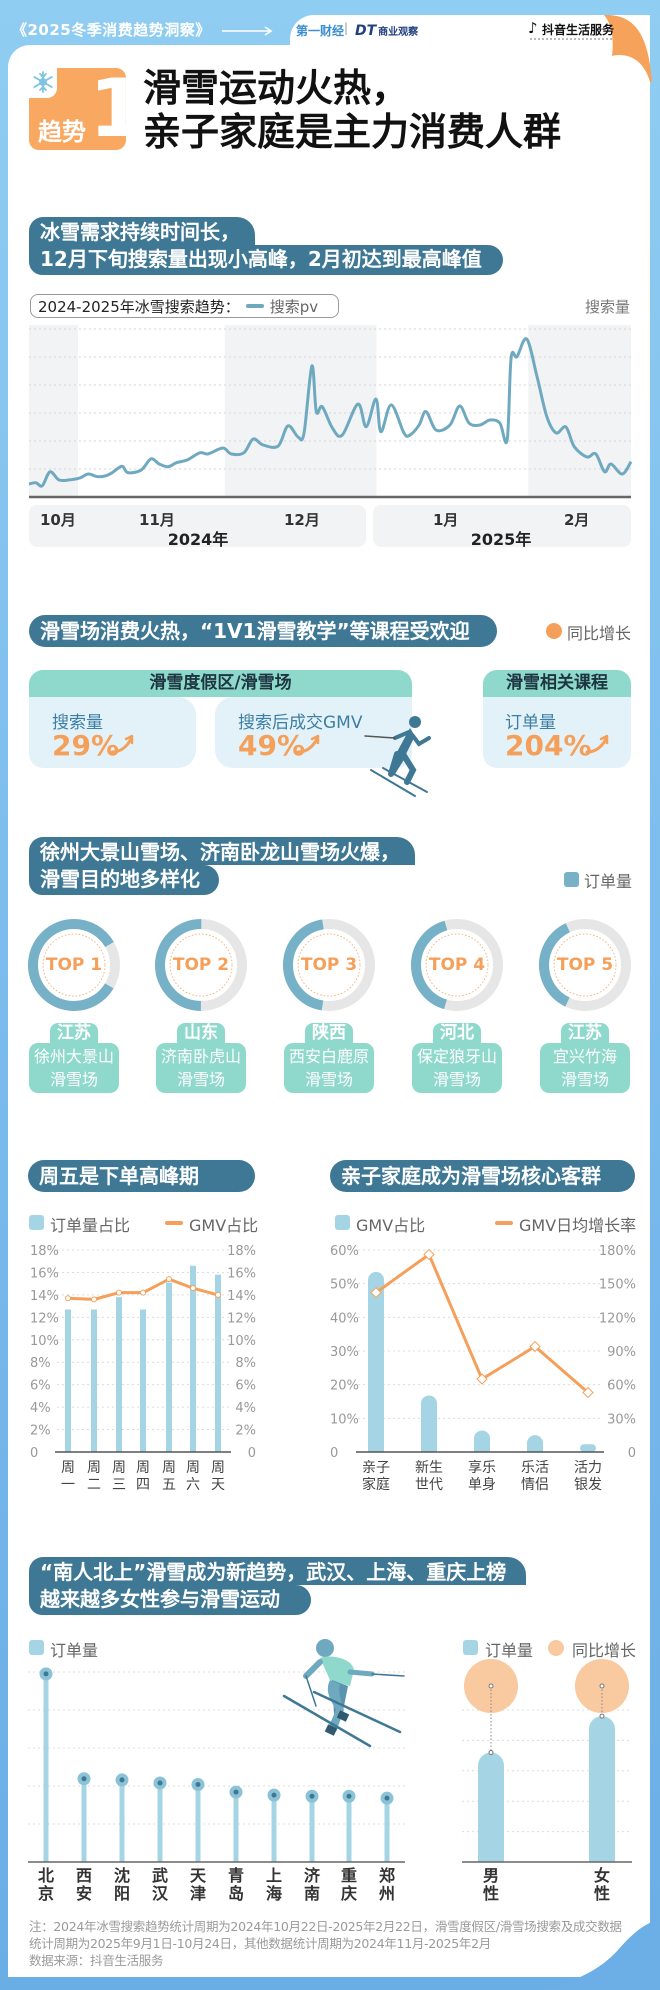 Image resolution: width=660 pixels, height=1990 pixels. What do you see at coordinates (342, 1222) in the screenshot?
I see `legend-swatch-gmv-share` at bounding box center [342, 1222].